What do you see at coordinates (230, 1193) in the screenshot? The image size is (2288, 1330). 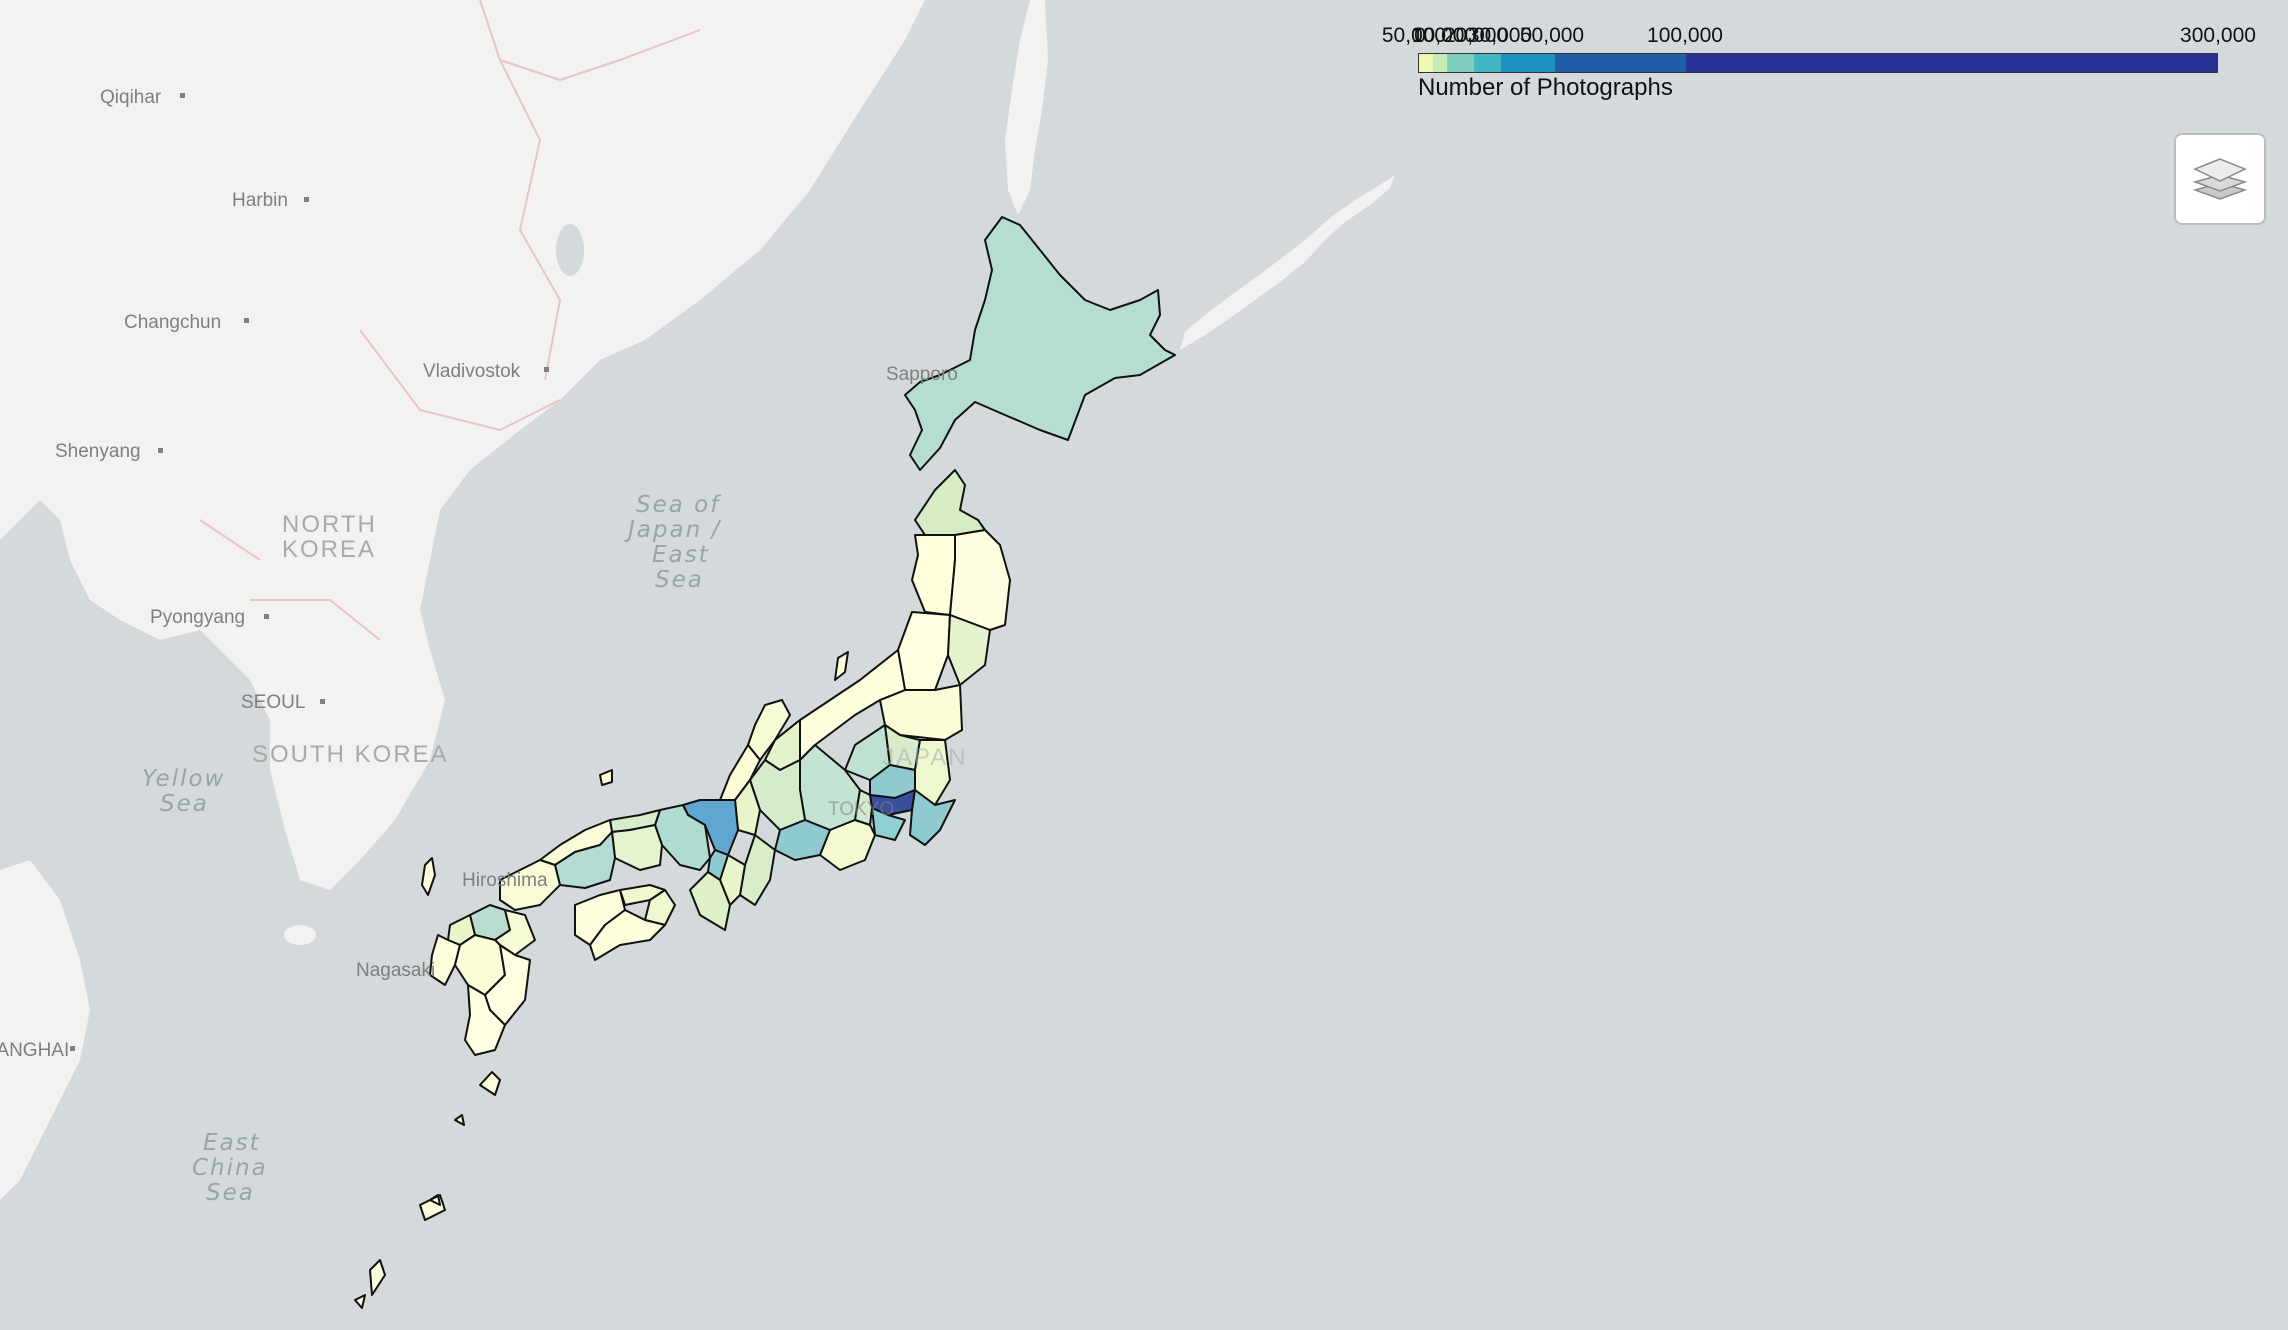 I see `label-east-china-sea-3: Sea` at bounding box center [230, 1193].